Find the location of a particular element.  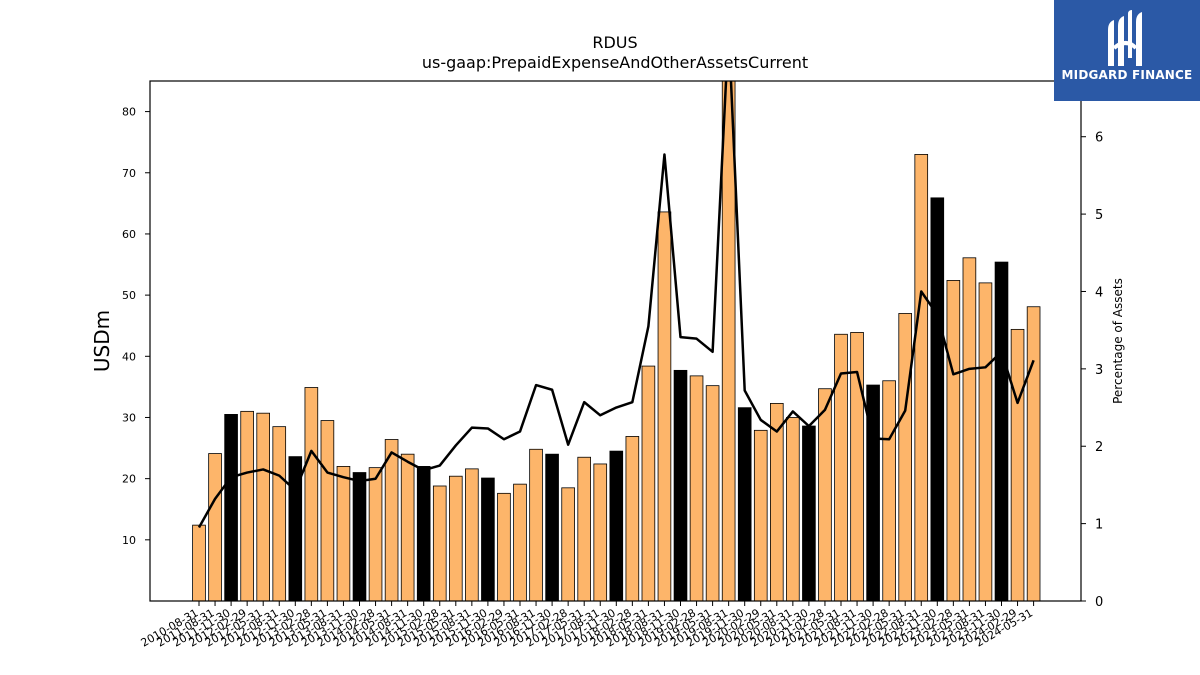

y2-tick-label: 1 is located at coordinates (1099, 525).